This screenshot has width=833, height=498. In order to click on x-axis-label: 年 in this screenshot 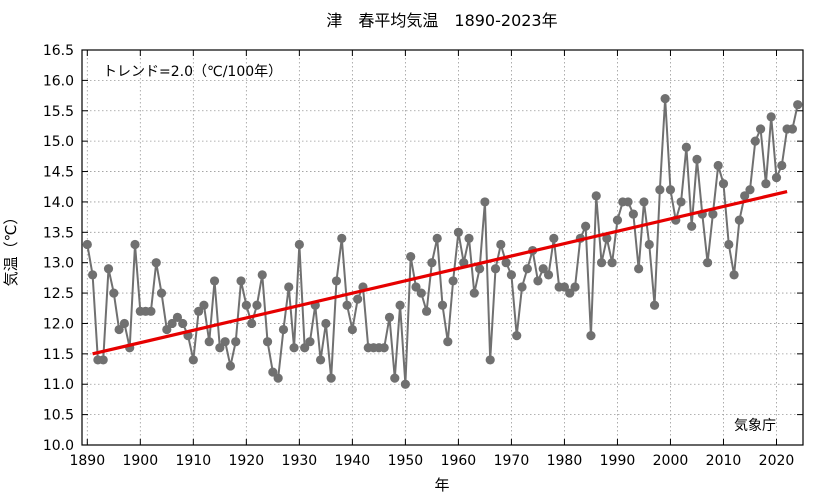, I will do `click(441, 485)`.